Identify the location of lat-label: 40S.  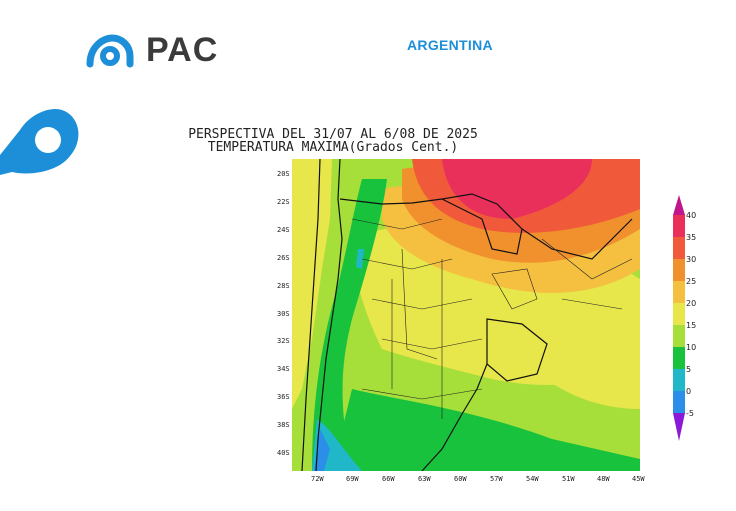
(283, 453).